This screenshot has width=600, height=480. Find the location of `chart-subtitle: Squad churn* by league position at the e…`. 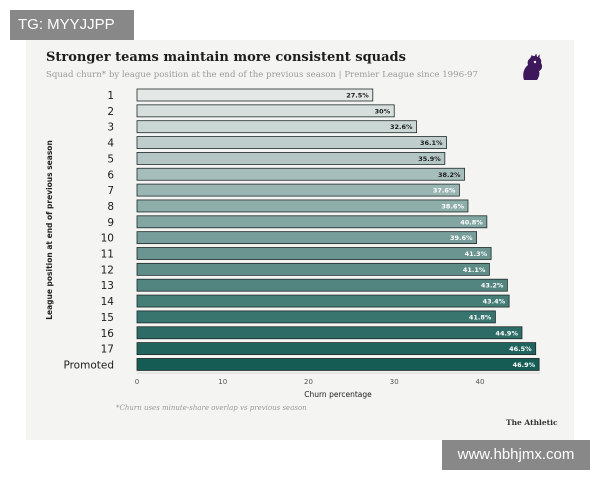

chart-subtitle: Squad churn* by league position at the e… is located at coordinates (262, 75).